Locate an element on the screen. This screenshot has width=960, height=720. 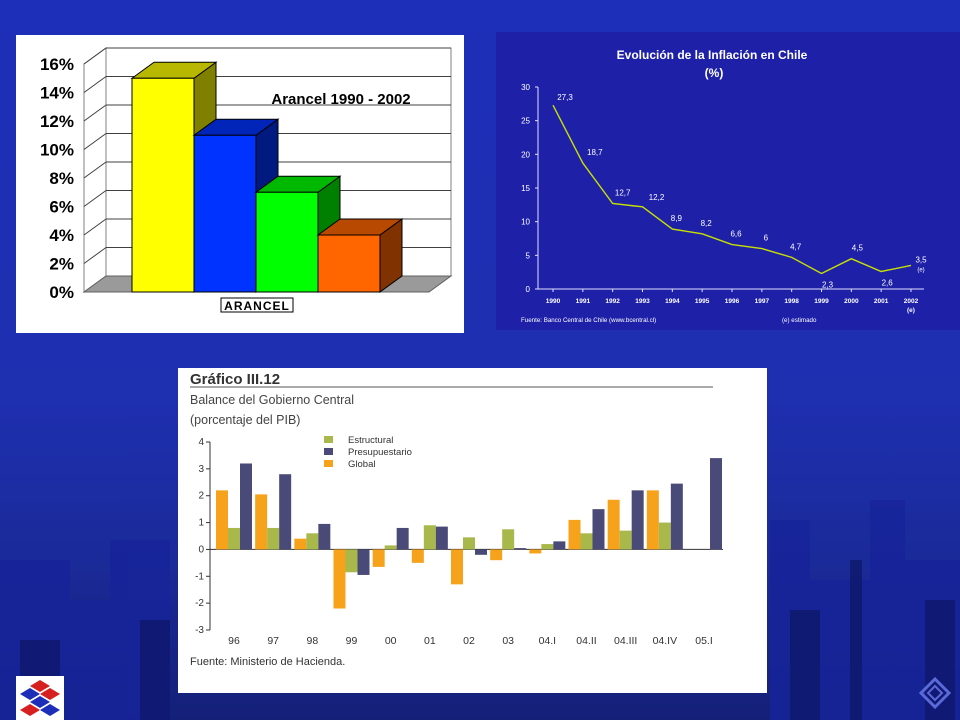
x-tick-label: 1999 is located at coordinates (821, 301).